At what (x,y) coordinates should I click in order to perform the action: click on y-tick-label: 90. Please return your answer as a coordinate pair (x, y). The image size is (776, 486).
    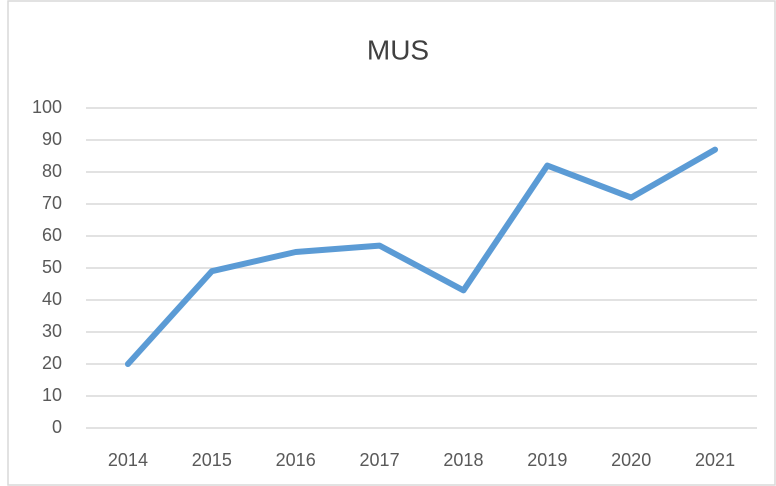
    Looking at the image, I should click on (52, 139).